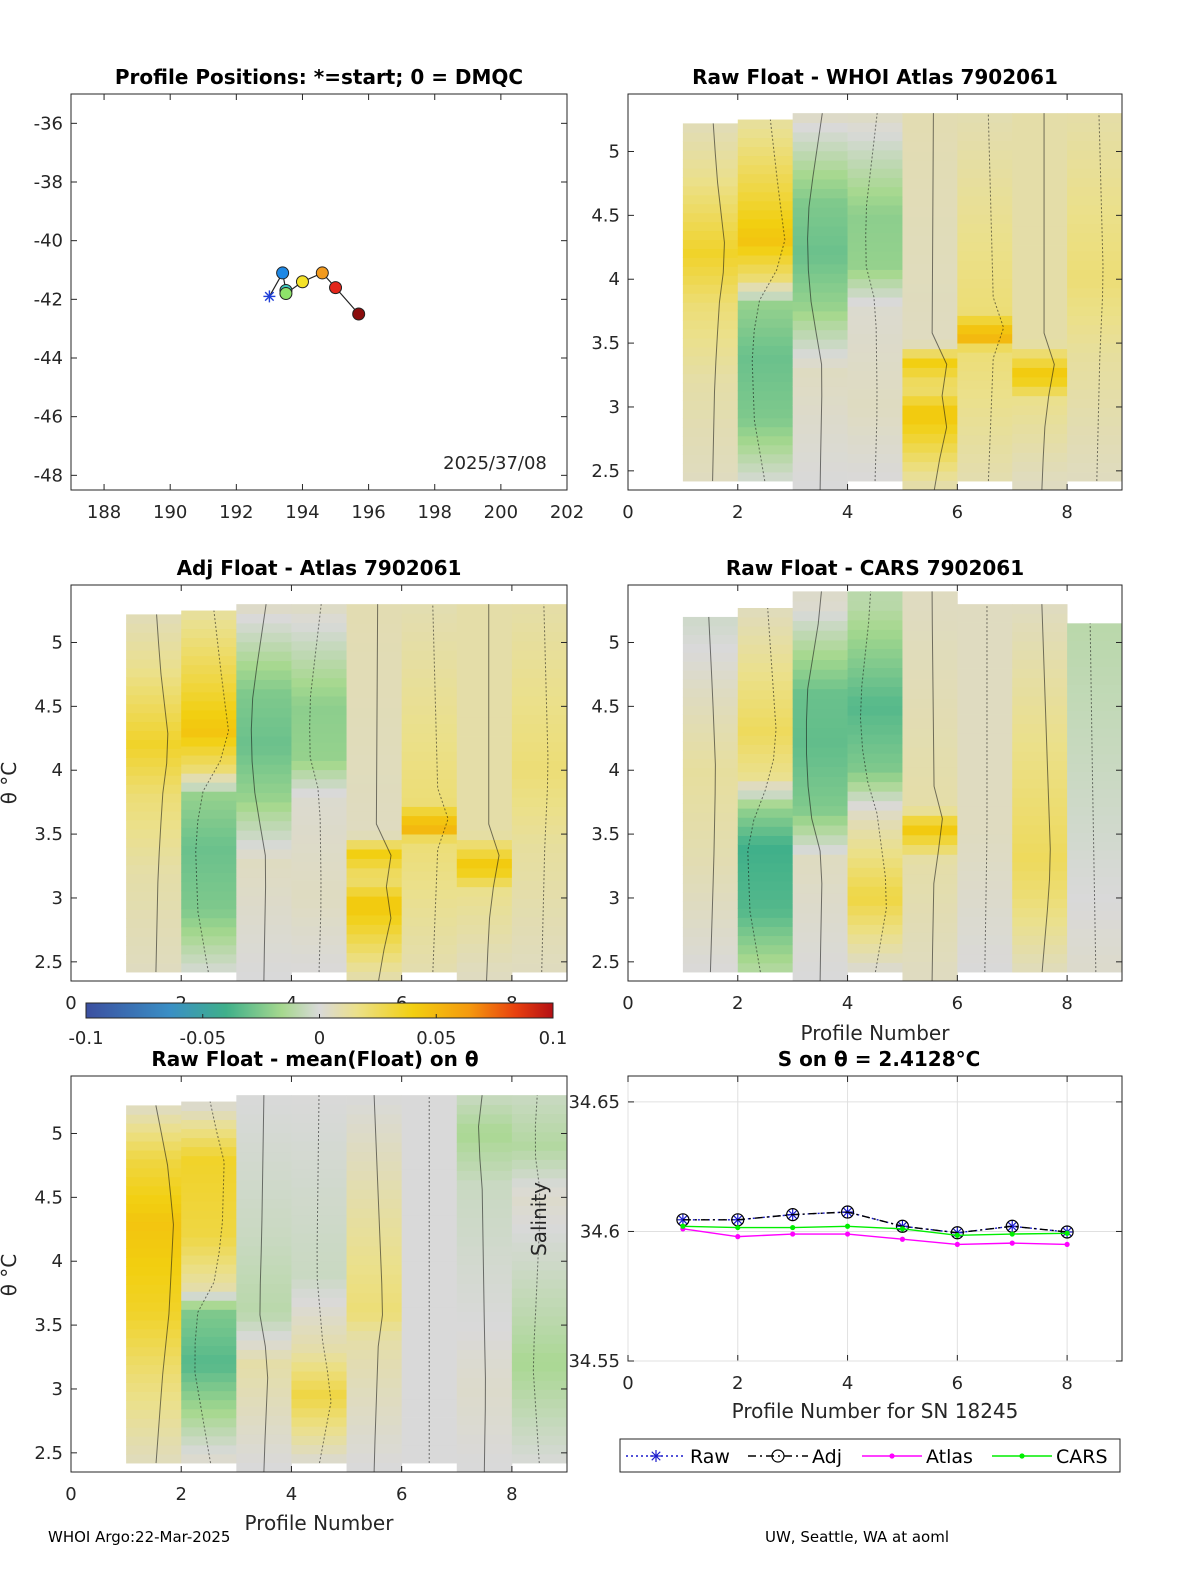 The width and height of the screenshot is (1200, 1575). What do you see at coordinates (1066, 512) in the screenshot?
I see `x-tick-label: 8` at bounding box center [1066, 512].